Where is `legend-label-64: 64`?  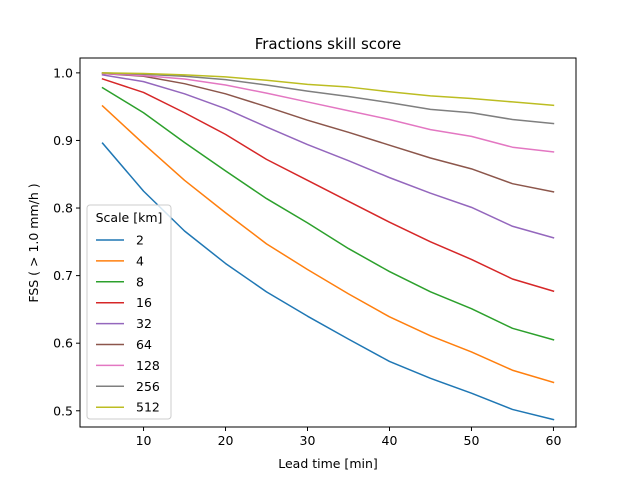 legend-label-64: 64 is located at coordinates (144, 344).